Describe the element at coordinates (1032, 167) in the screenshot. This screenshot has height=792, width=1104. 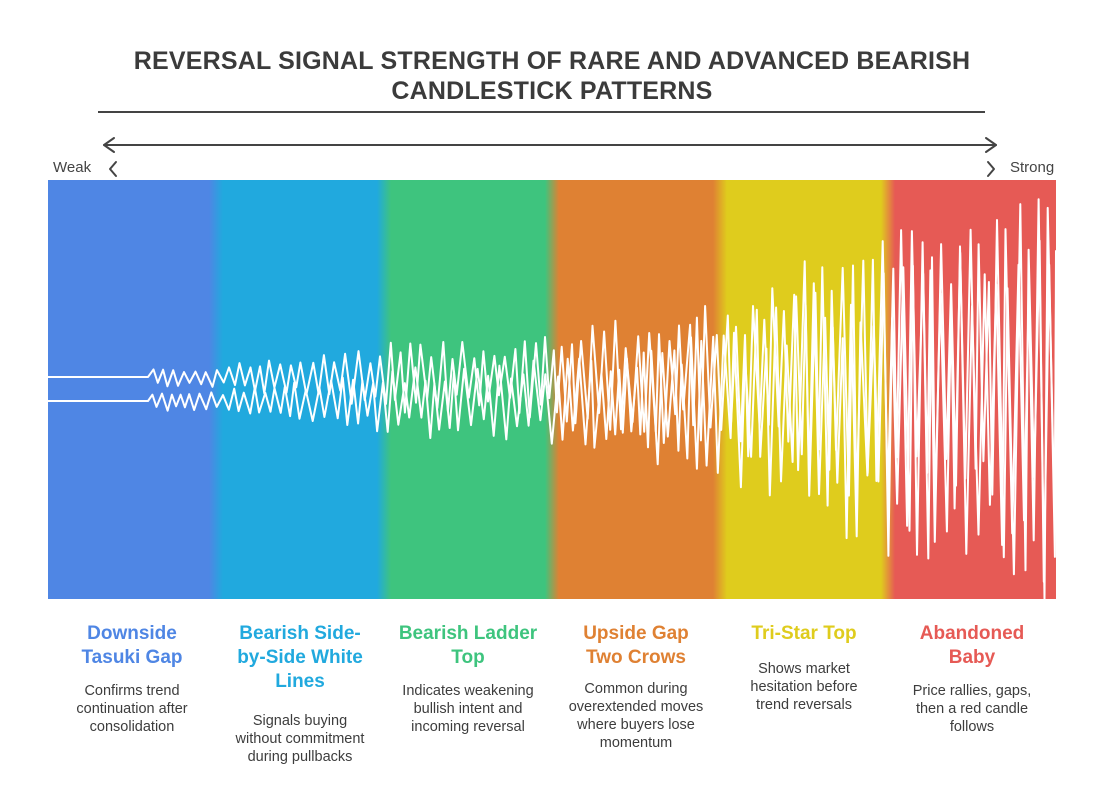
I see `strong-label: Strong` at that location.